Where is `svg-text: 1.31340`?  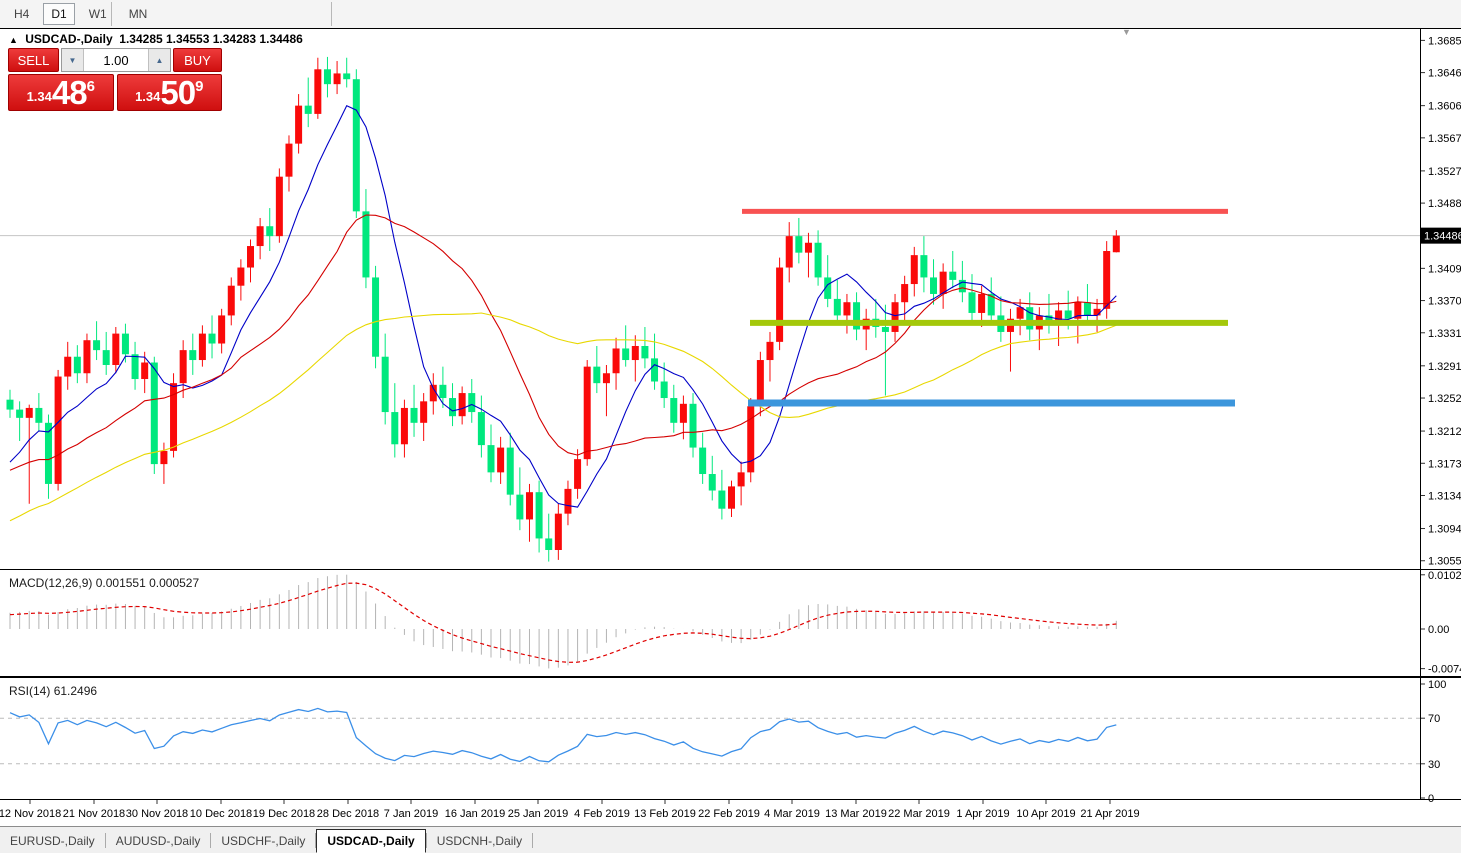
svg-text: 1.31340 is located at coordinates (1444, 496).